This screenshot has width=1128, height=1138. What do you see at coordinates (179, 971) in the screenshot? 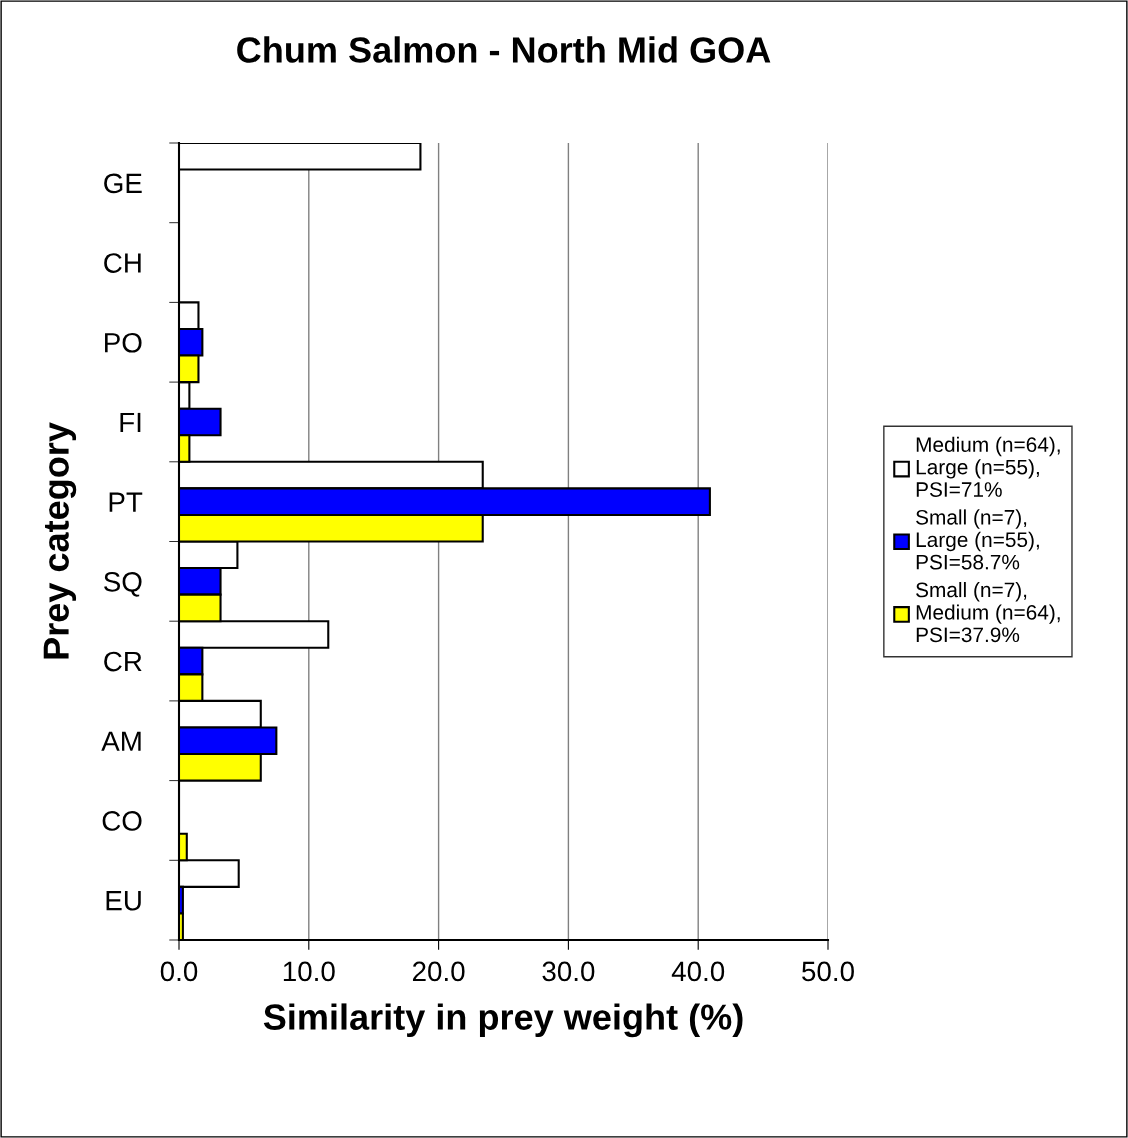
I see `x-tick-label: 0.0` at bounding box center [179, 971].